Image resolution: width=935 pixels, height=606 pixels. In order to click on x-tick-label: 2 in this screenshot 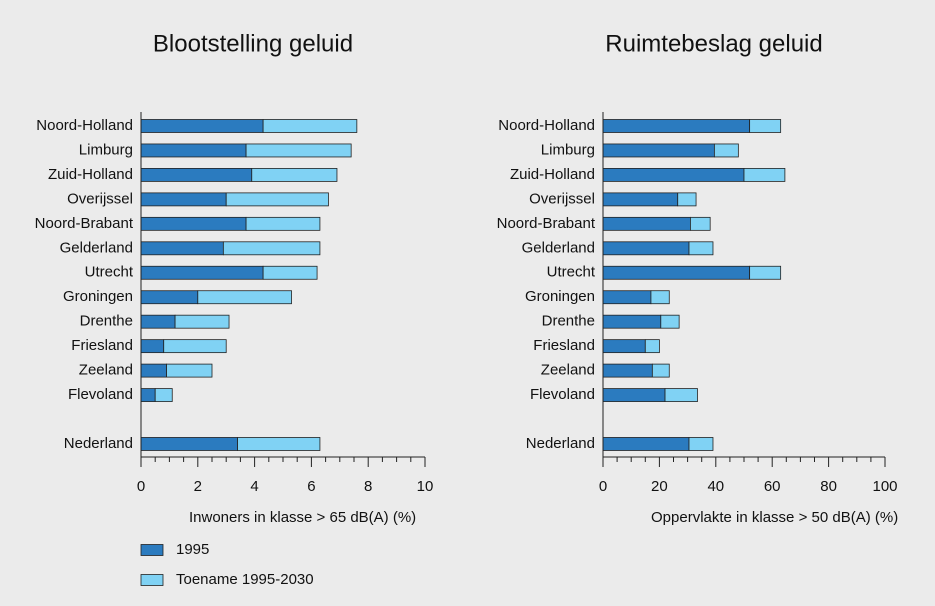, I will do `click(198, 486)`.